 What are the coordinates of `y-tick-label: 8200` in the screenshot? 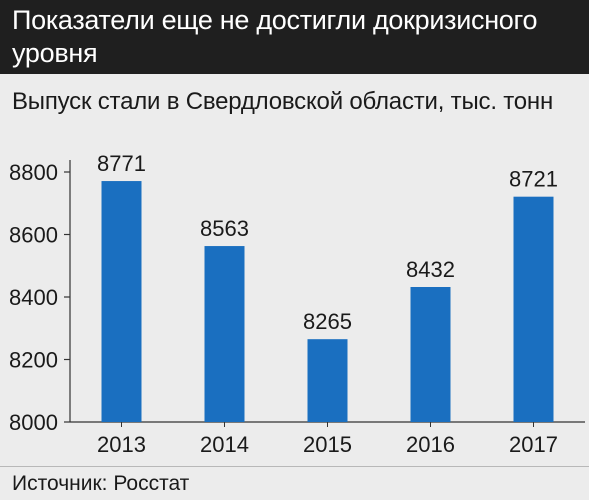 It's located at (33, 360).